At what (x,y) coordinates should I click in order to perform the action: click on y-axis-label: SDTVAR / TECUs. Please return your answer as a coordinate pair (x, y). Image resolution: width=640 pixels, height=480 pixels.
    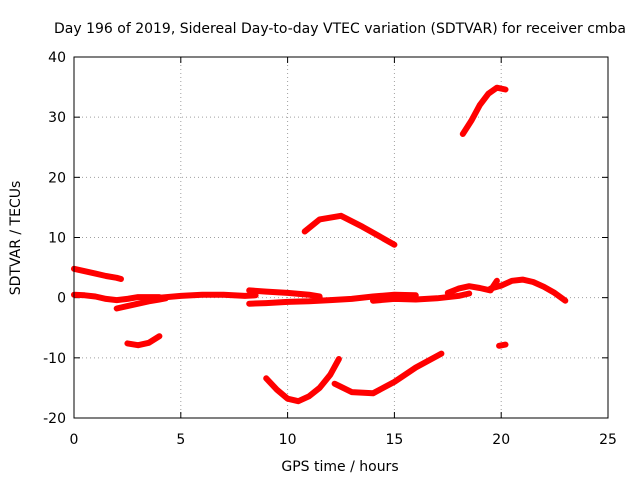
    Looking at the image, I should click on (16, 238).